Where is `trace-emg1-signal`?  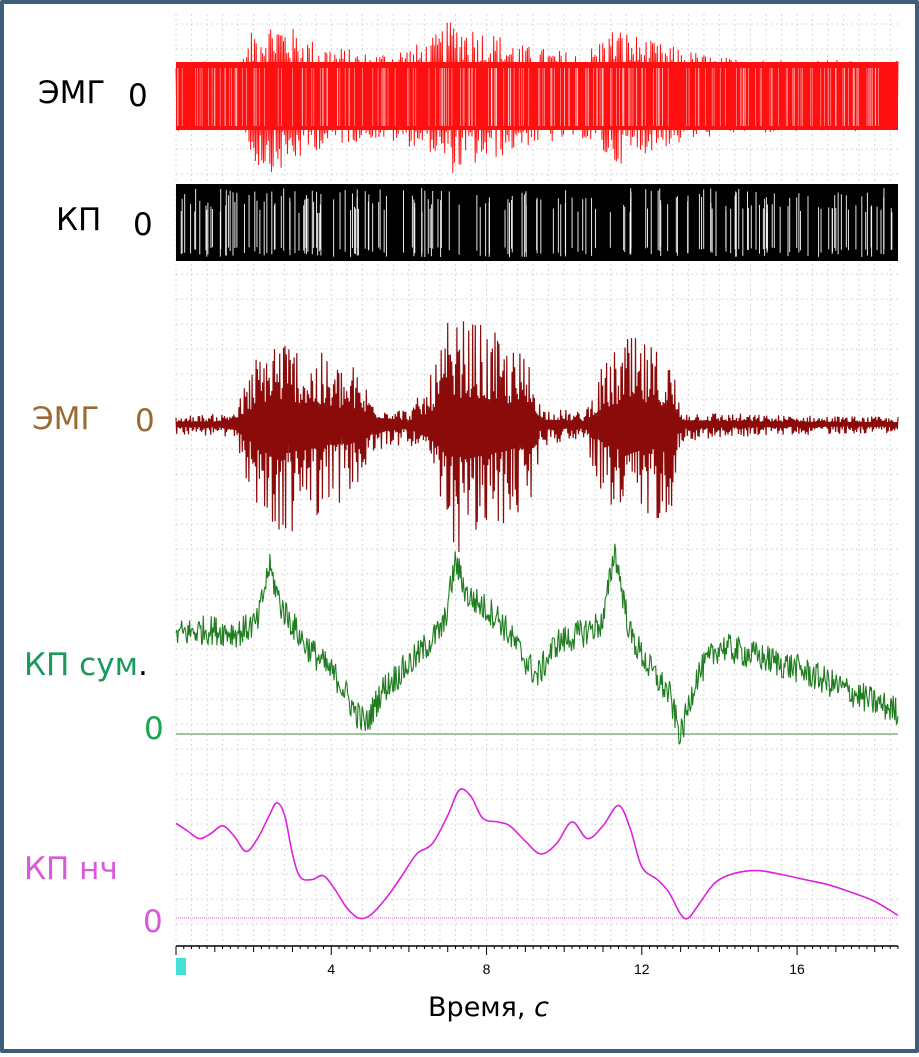
trace-emg1-signal is located at coordinates (537, 97).